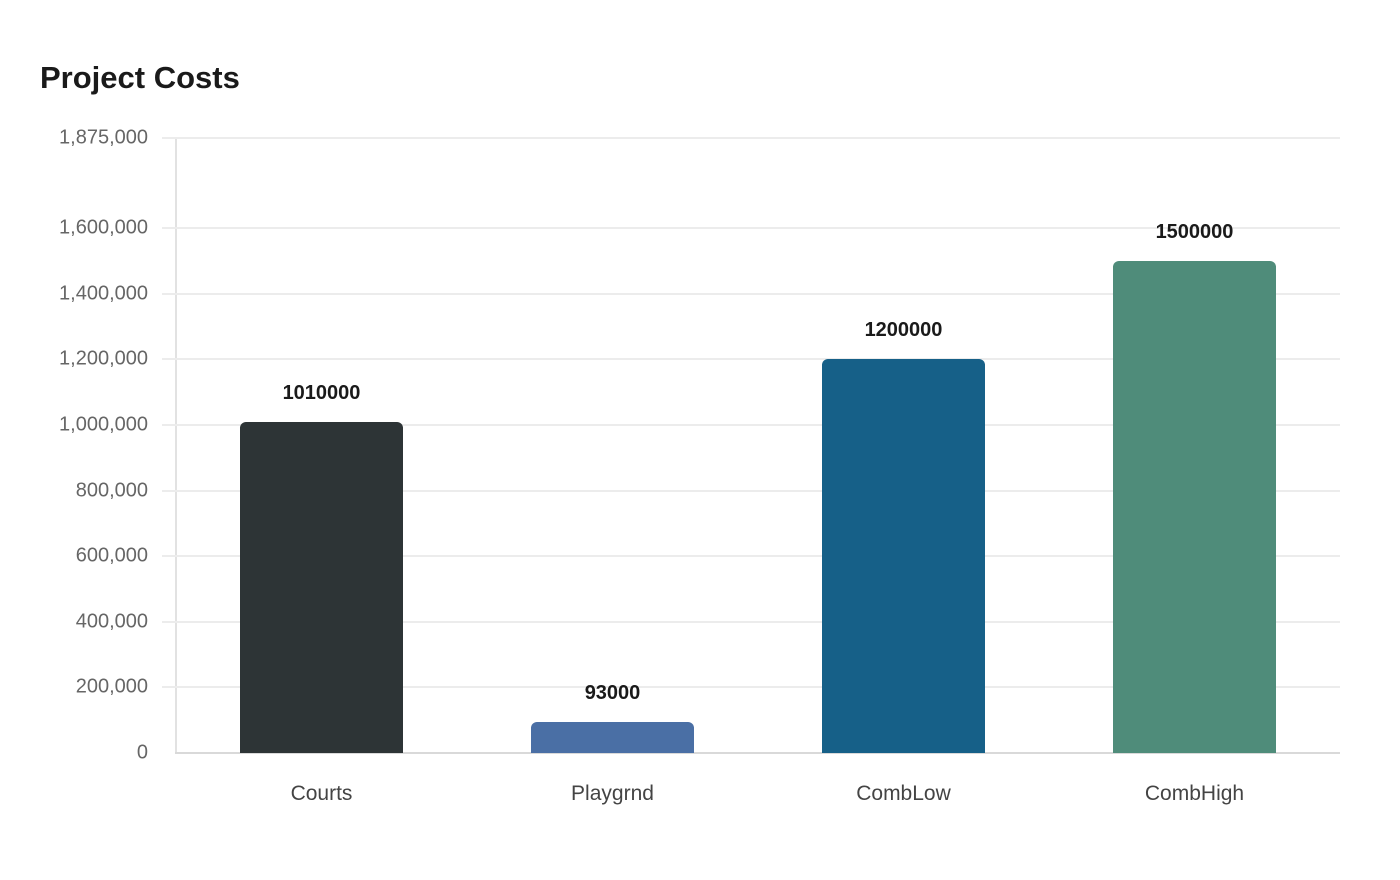  I want to click on y-tick-label: 1,200,000, so click(103, 358).